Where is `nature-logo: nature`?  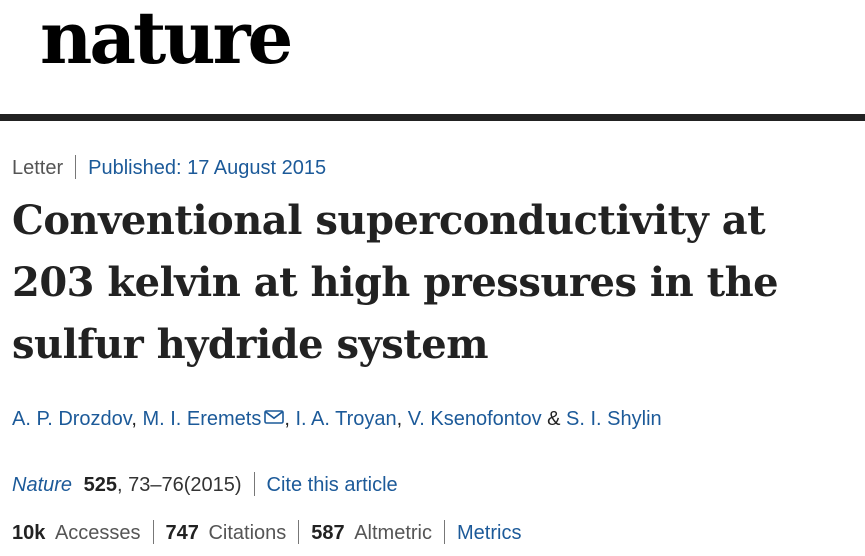
nature-logo: nature is located at coordinates (166, 40).